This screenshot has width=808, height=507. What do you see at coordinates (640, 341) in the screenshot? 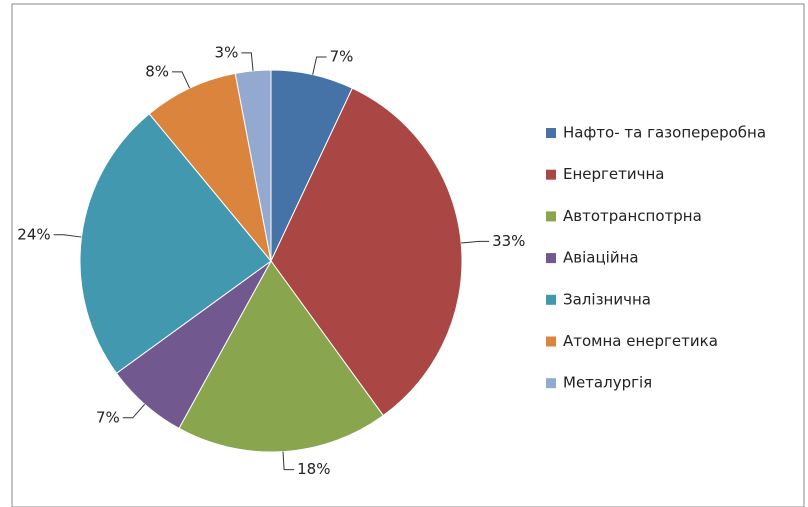
I see `legend-label: Атомна енергетика` at bounding box center [640, 341].